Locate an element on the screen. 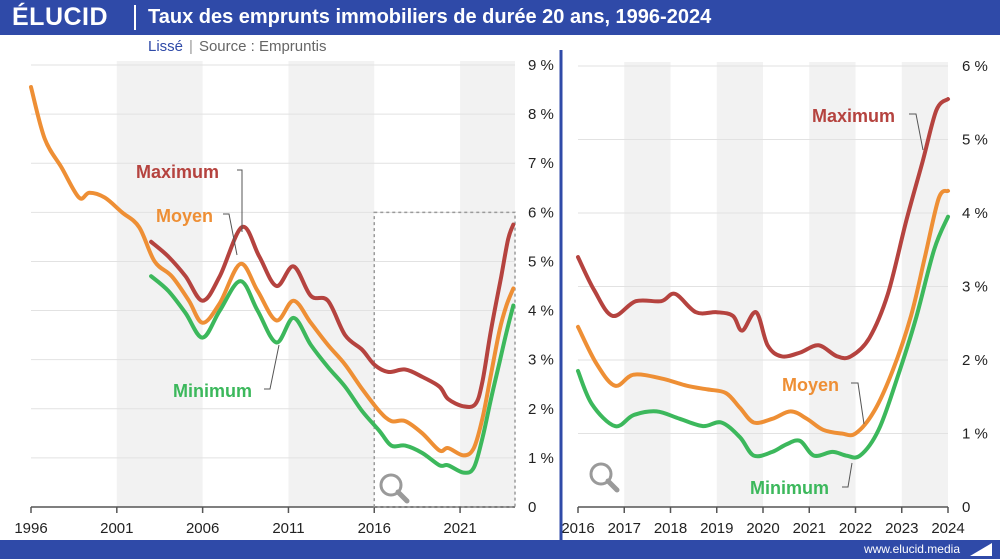 Image resolution: width=1000 pixels, height=559 pixels. left-y-tick-label: 4 % is located at coordinates (541, 311).